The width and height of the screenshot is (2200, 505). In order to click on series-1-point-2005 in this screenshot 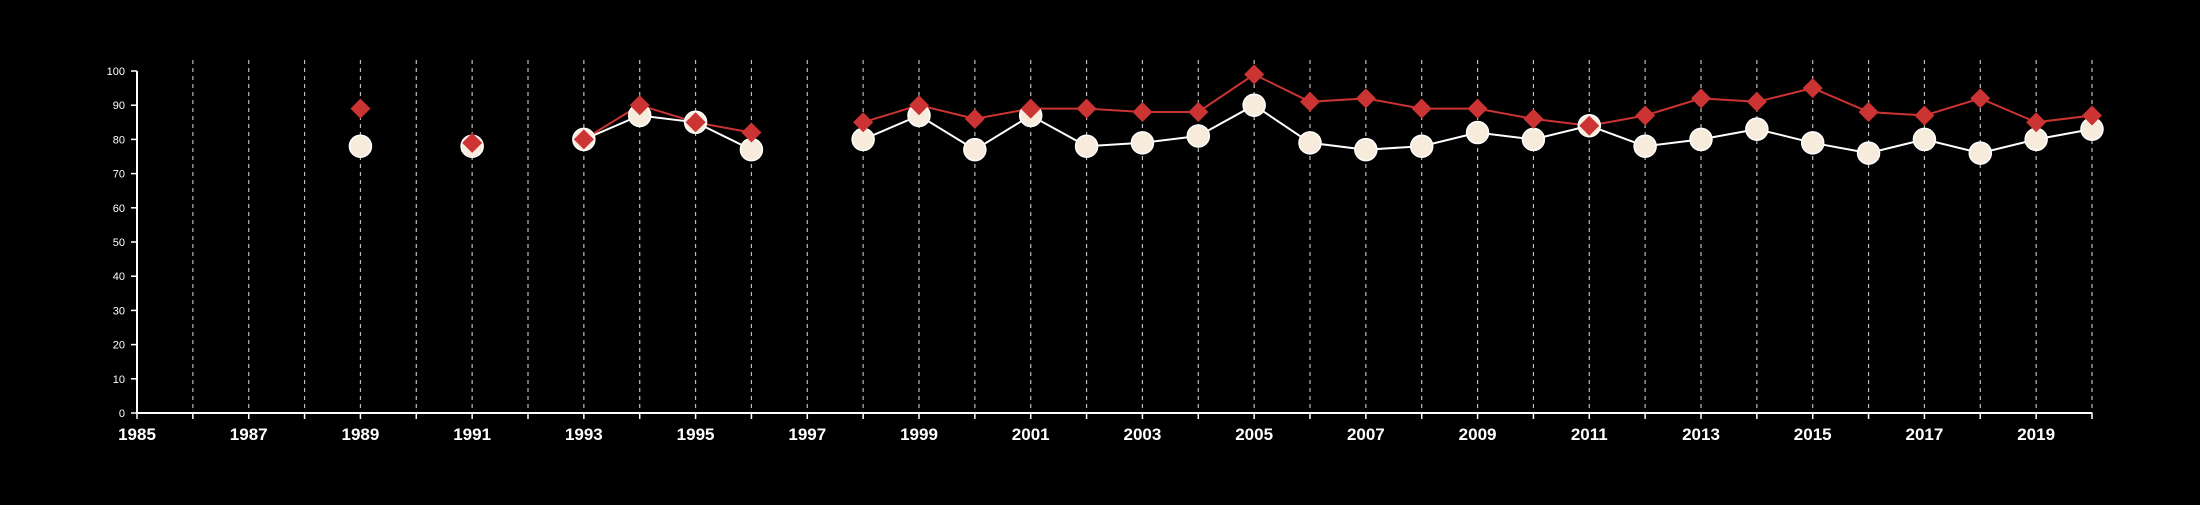, I will do `click(1254, 105)`.